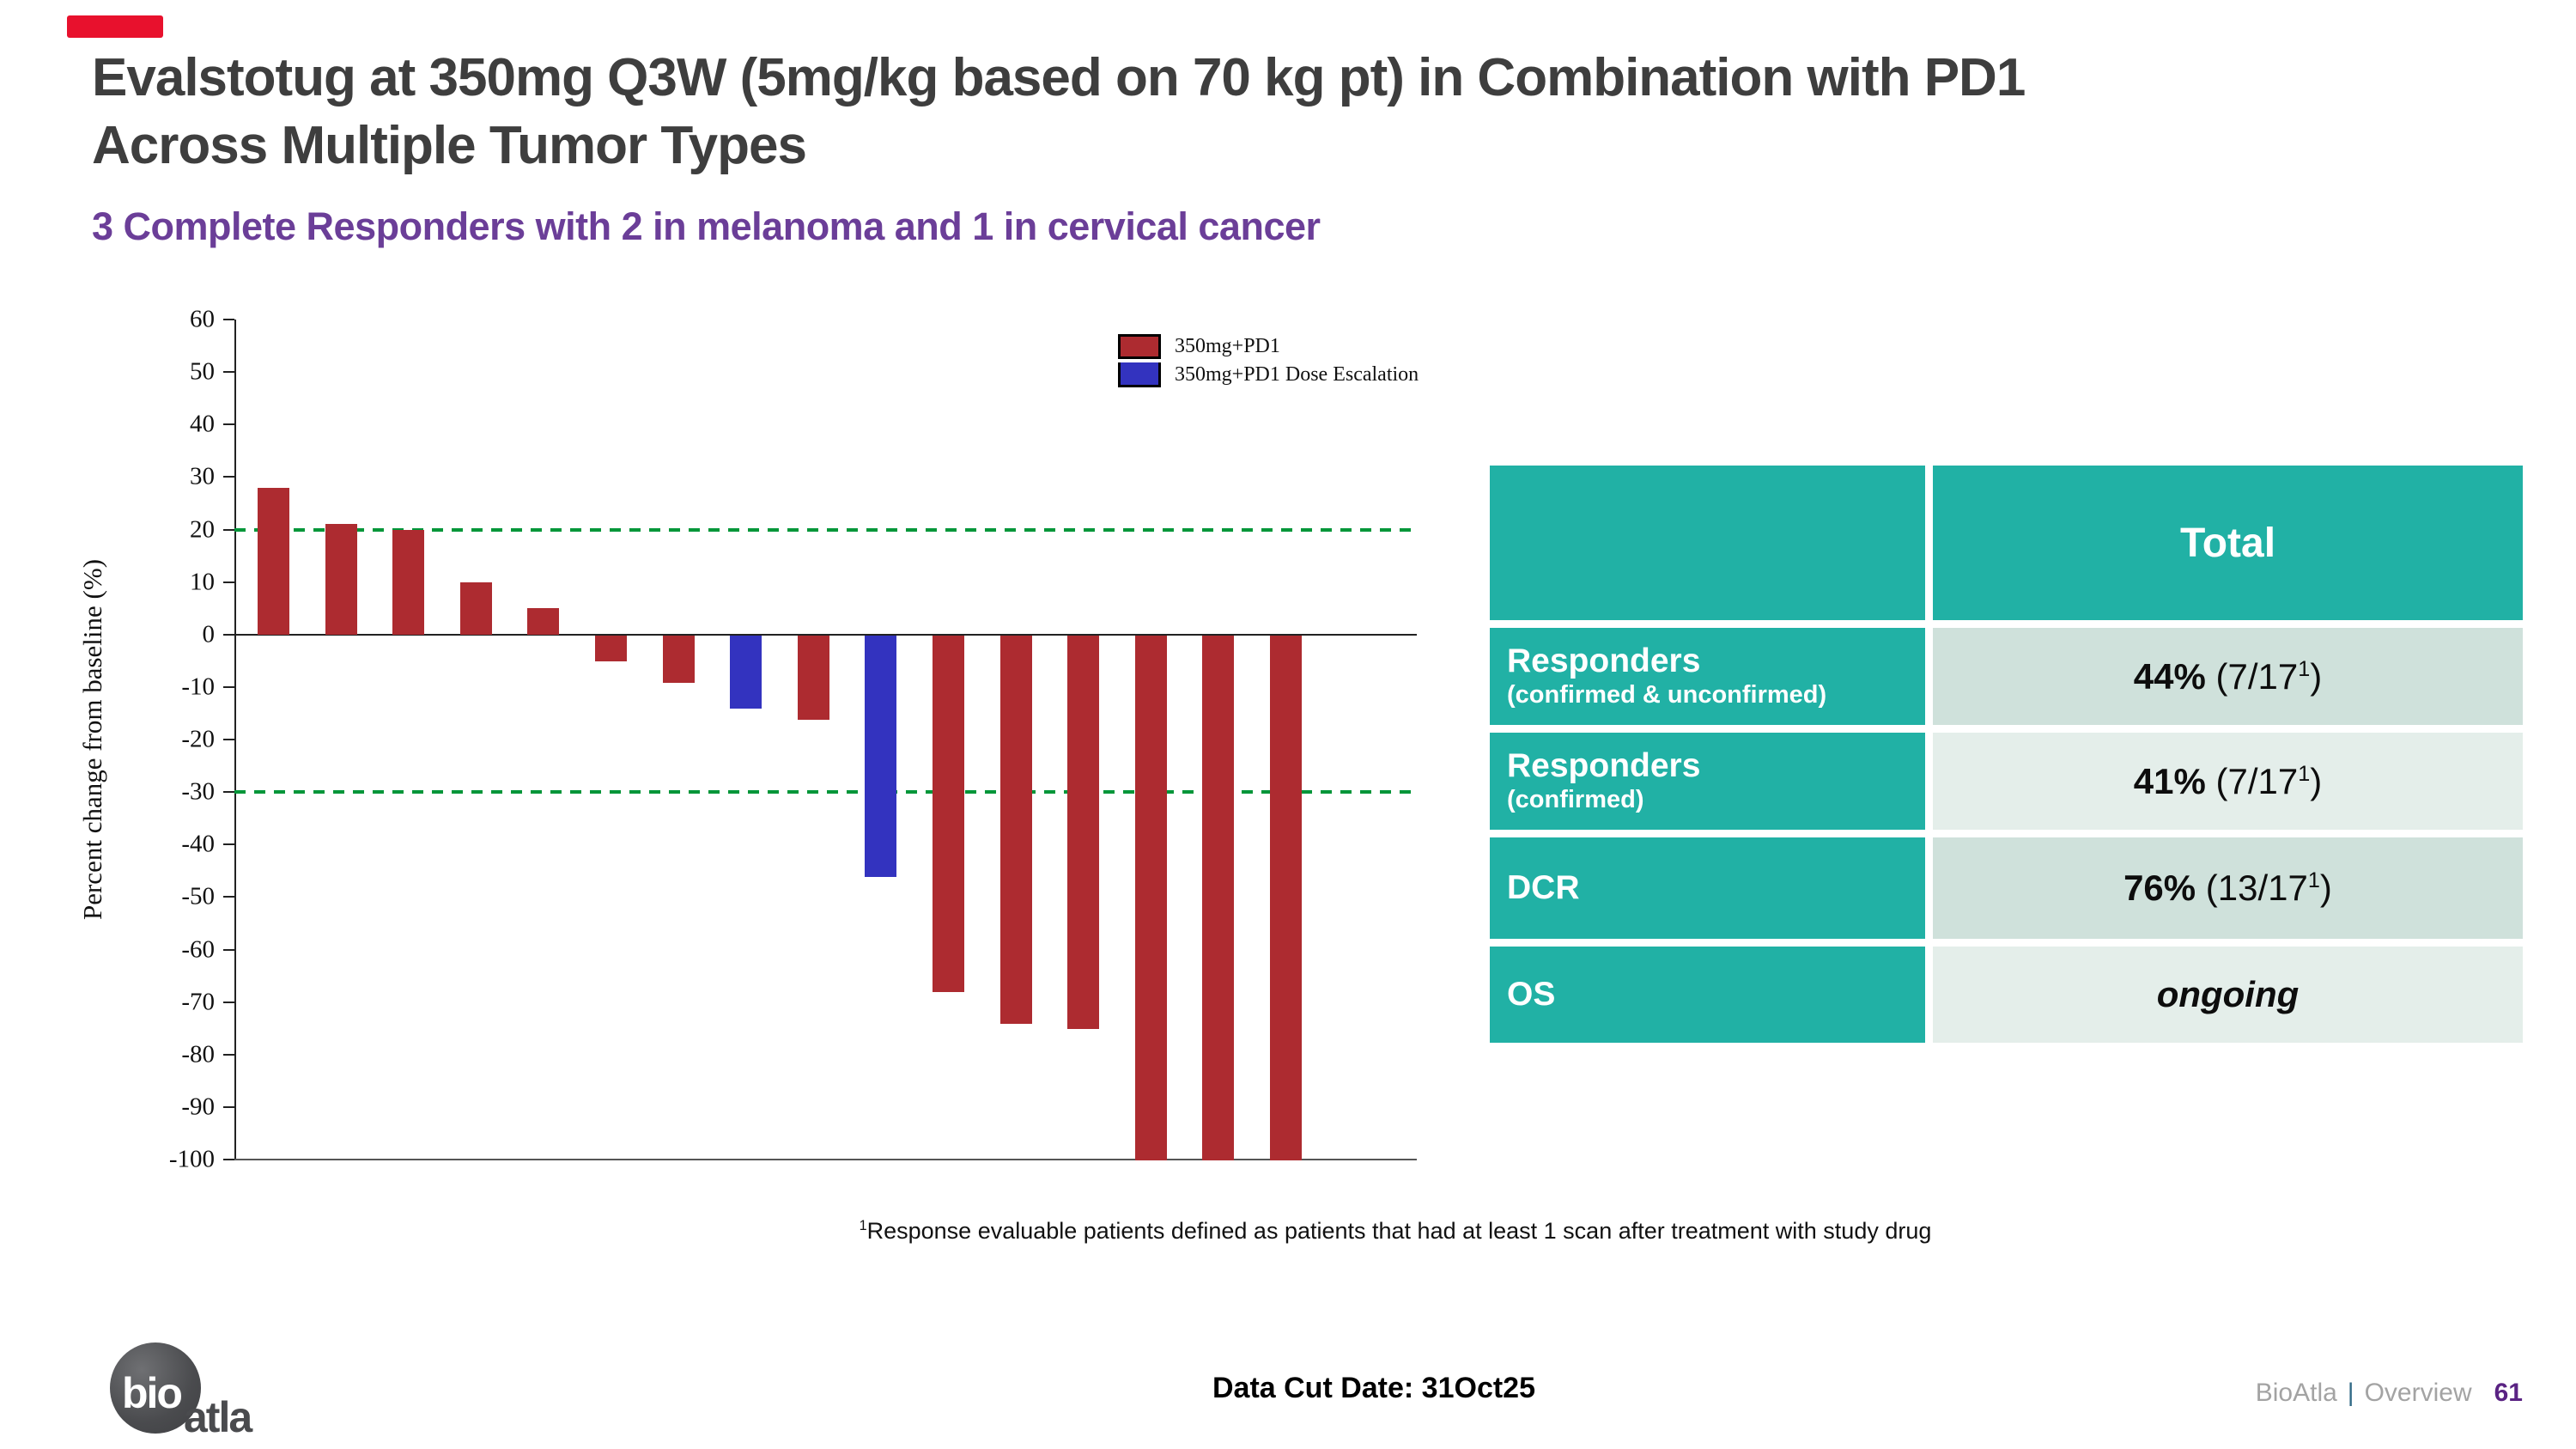 The height and width of the screenshot is (1449, 2576). I want to click on bioatla-logo: bio atla, so click(239, 1394).